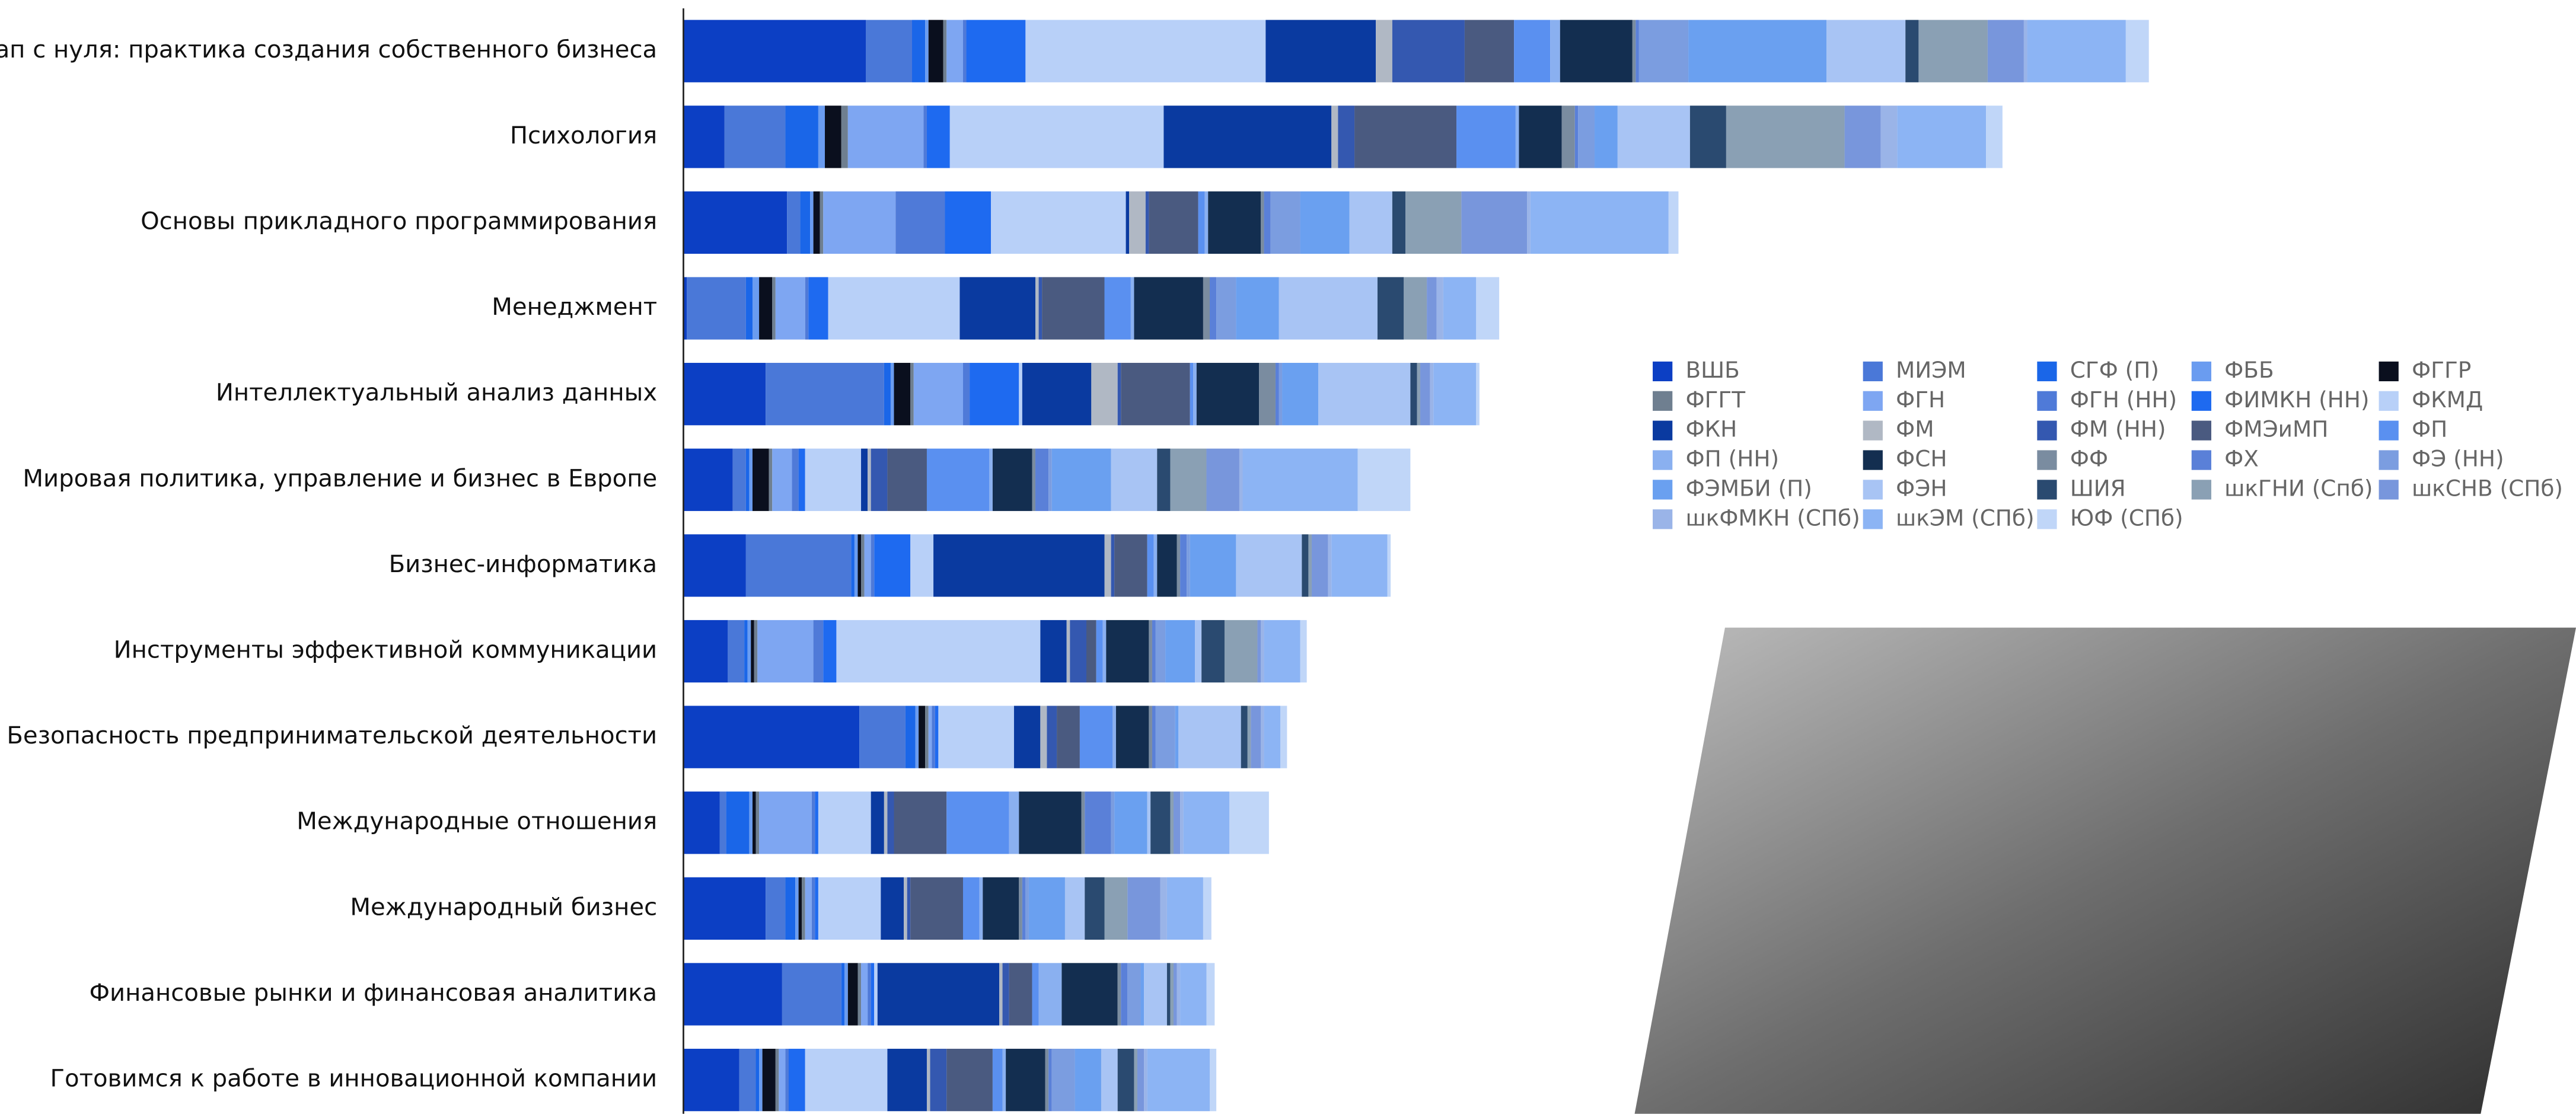 Image resolution: width=2576 pixels, height=1114 pixels. What do you see at coordinates (1966, 518) in the screenshot?
I see `legend-label: шкЭМ (СПб)` at bounding box center [1966, 518].